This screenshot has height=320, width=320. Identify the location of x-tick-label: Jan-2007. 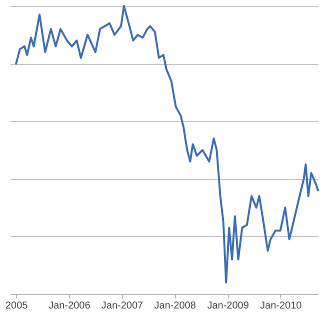
(122, 306).